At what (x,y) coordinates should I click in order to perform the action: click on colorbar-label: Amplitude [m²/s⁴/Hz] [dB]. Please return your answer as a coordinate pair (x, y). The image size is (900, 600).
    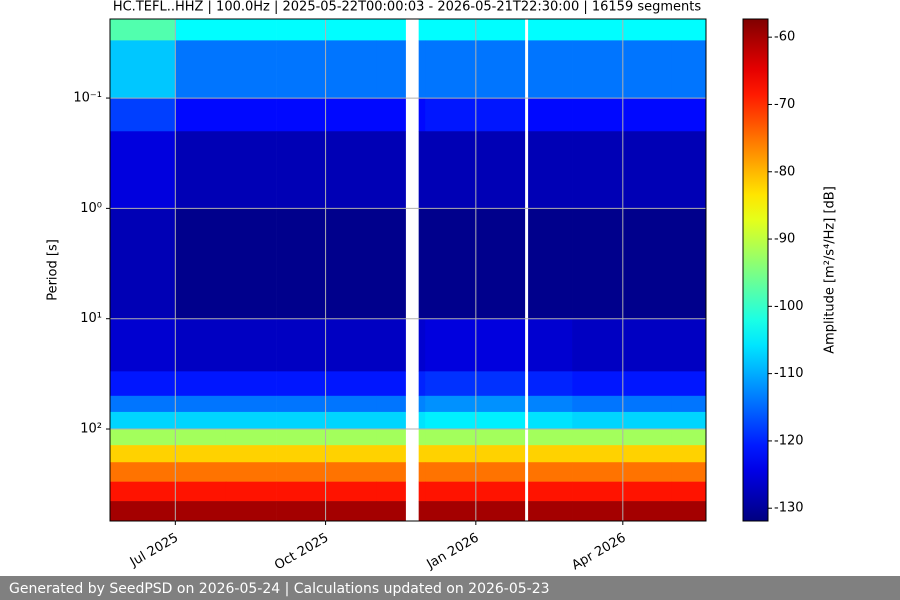
    Looking at the image, I should click on (830, 270).